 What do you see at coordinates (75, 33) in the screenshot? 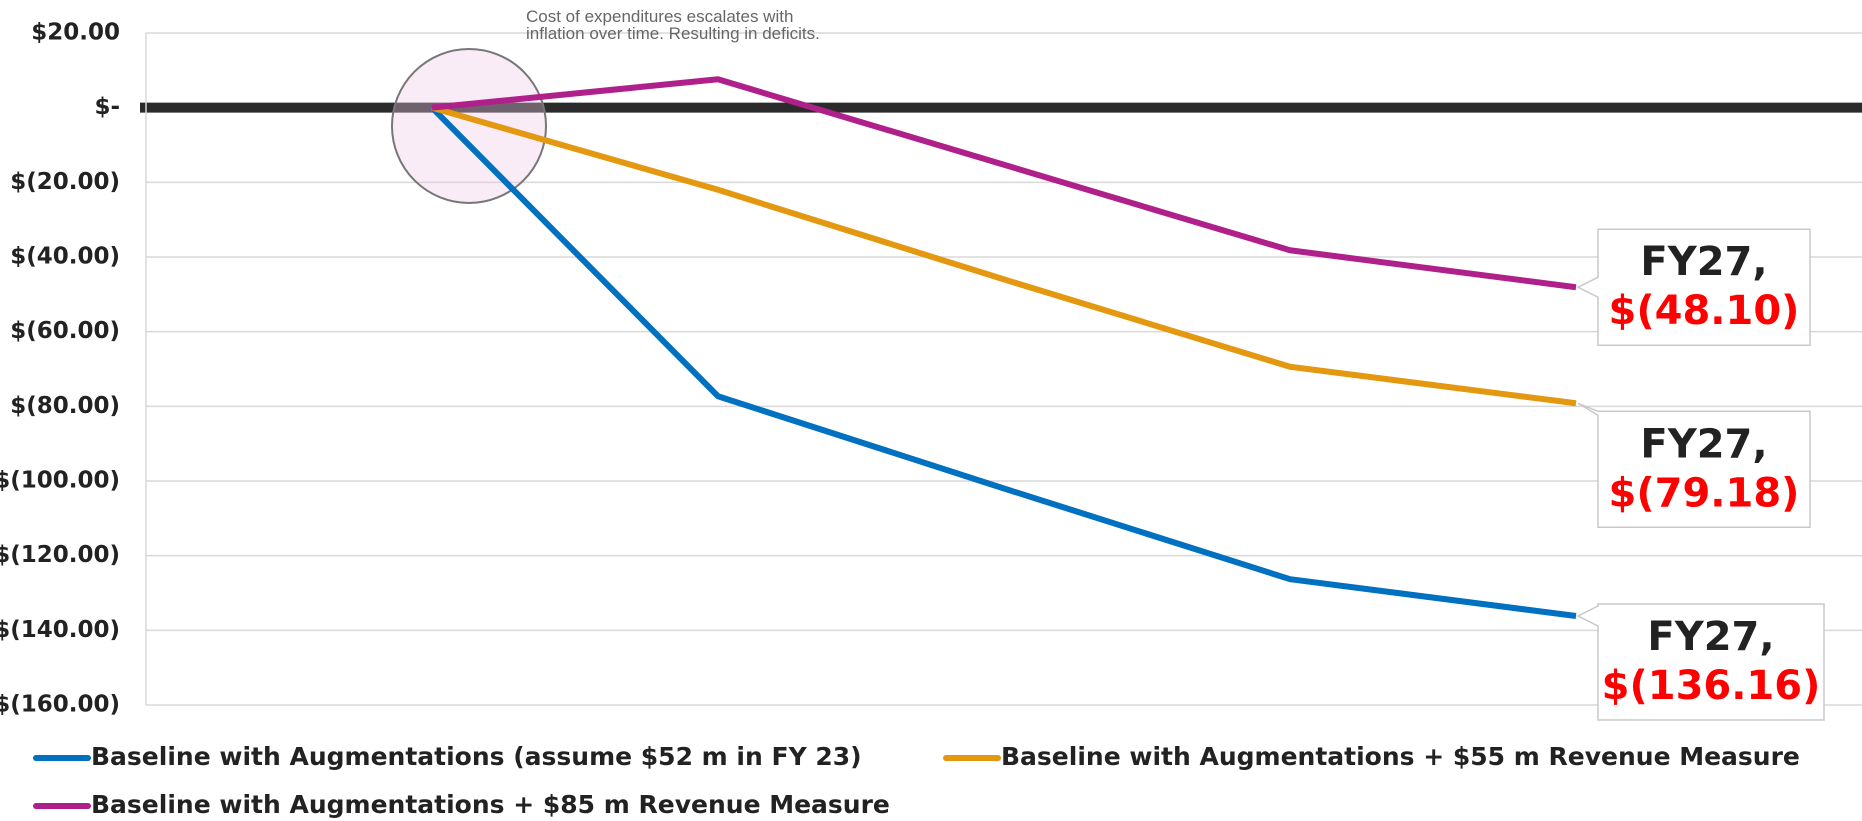
I see `y-tick-label: $20.00` at bounding box center [75, 33].